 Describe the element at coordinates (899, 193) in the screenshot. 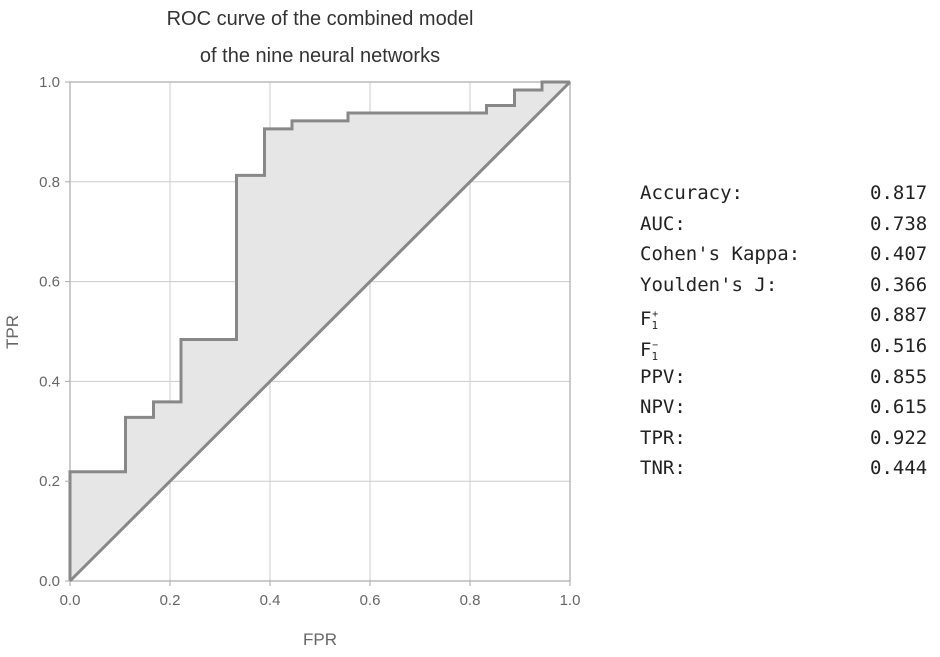

I see `metric-value: 0.817` at that location.